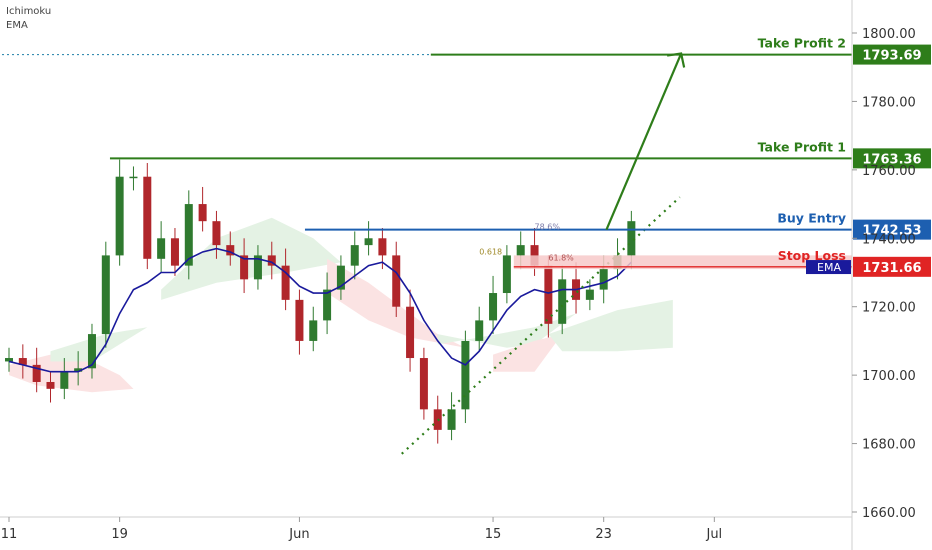  What do you see at coordinates (298, 534) in the screenshot?
I see `x-tick-label: Jun` at bounding box center [298, 534].